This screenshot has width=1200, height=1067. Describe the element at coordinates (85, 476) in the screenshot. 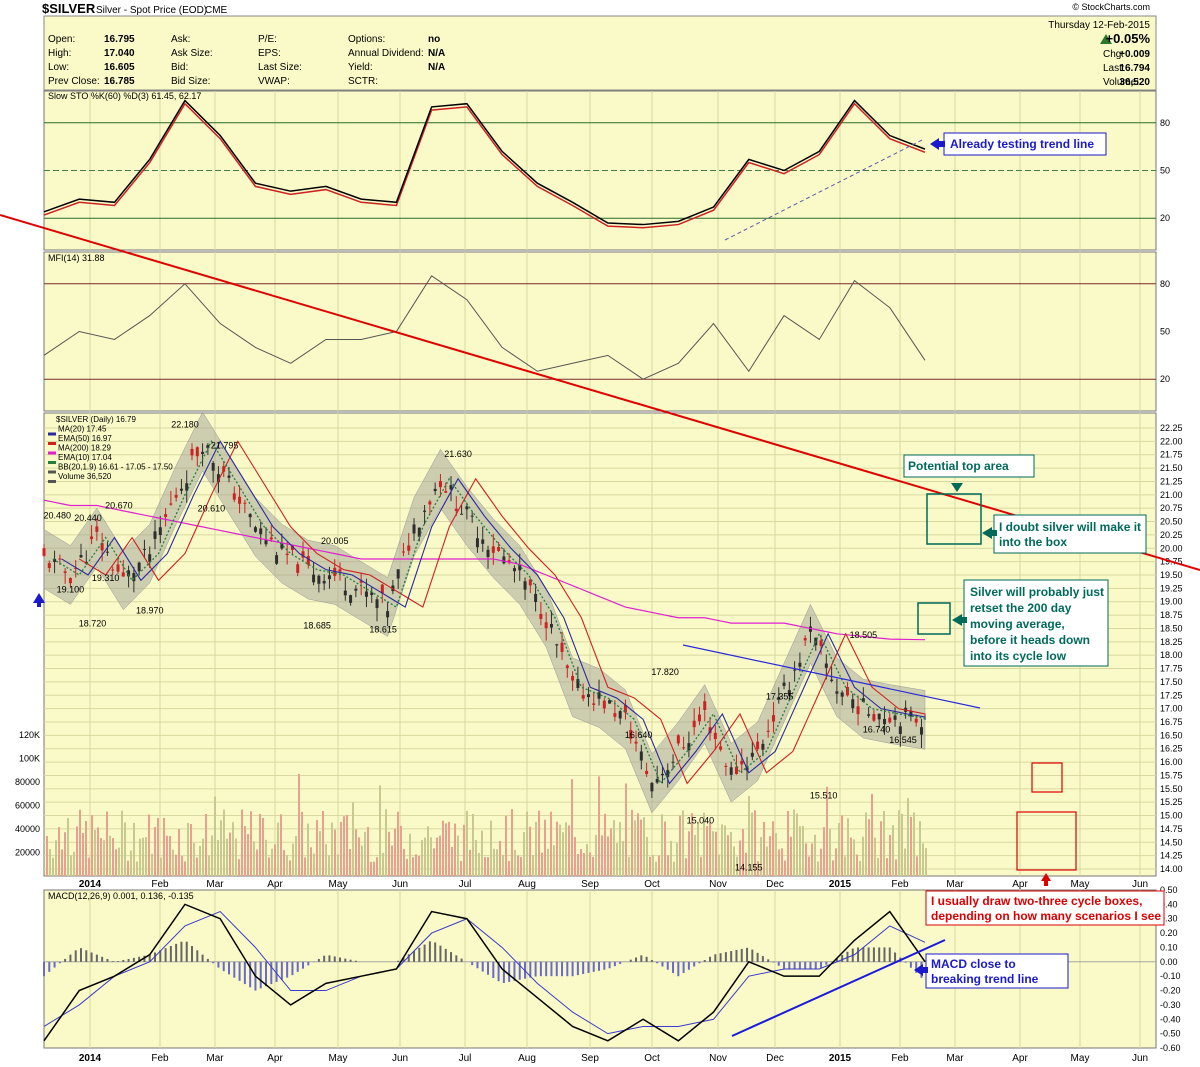

I see `legend-entry: Volume 36,520` at that location.